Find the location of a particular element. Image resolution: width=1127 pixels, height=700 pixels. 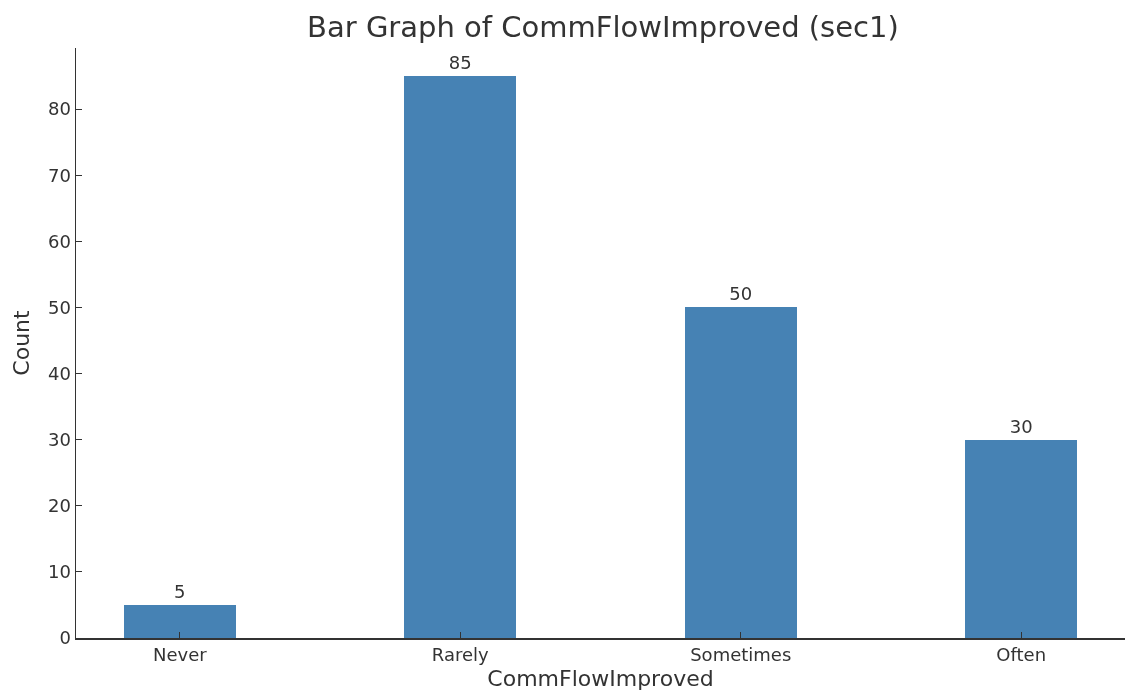

data-label: 5 is located at coordinates (180, 591).